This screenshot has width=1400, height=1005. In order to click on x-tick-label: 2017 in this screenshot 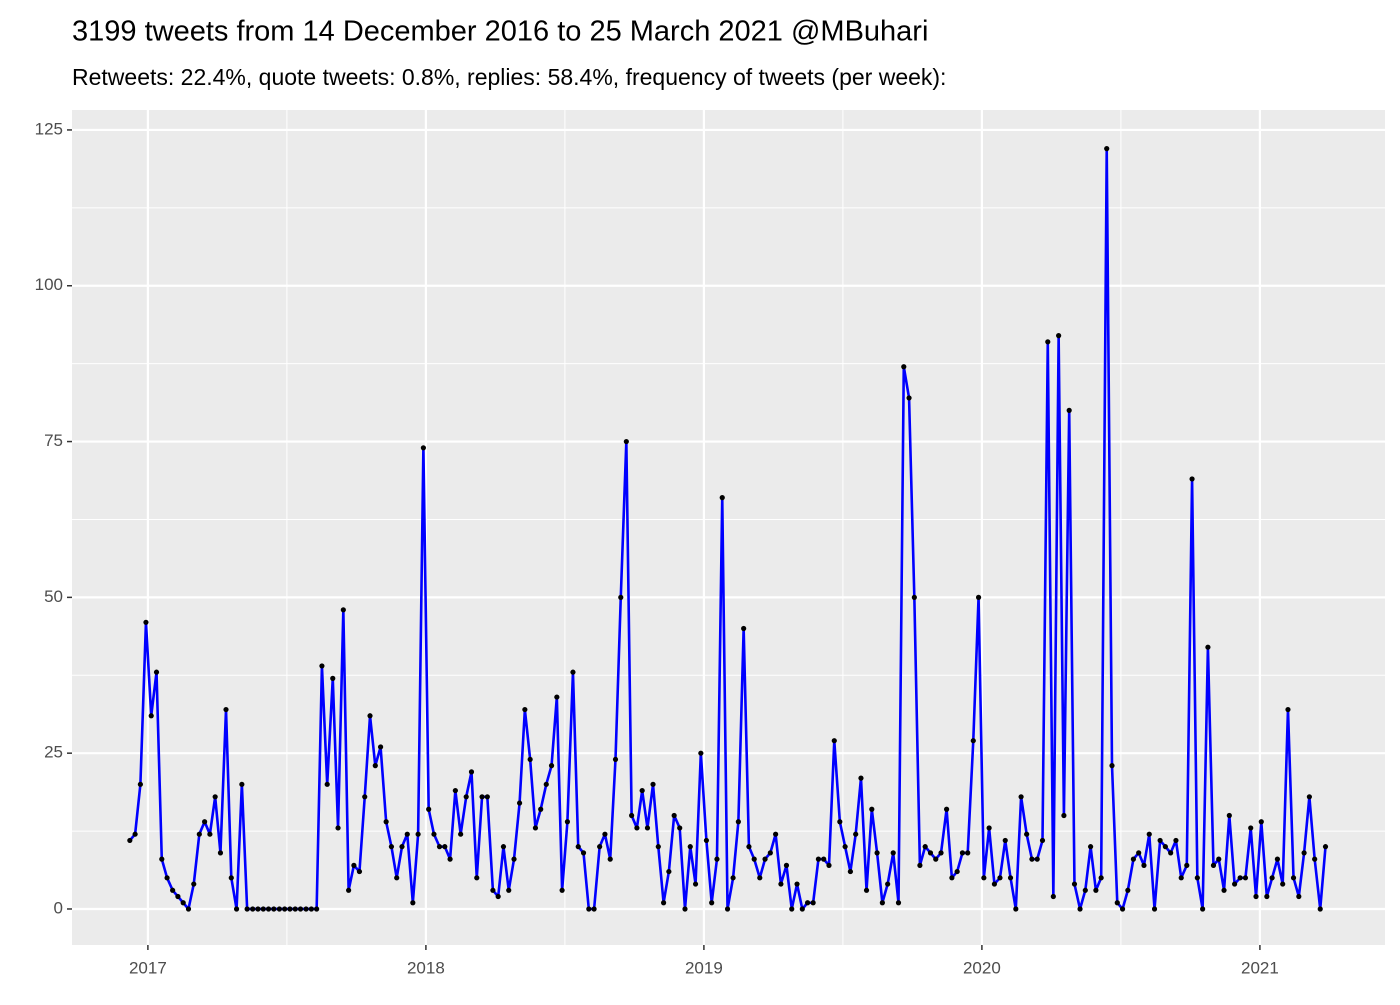, I will do `click(148, 967)`.